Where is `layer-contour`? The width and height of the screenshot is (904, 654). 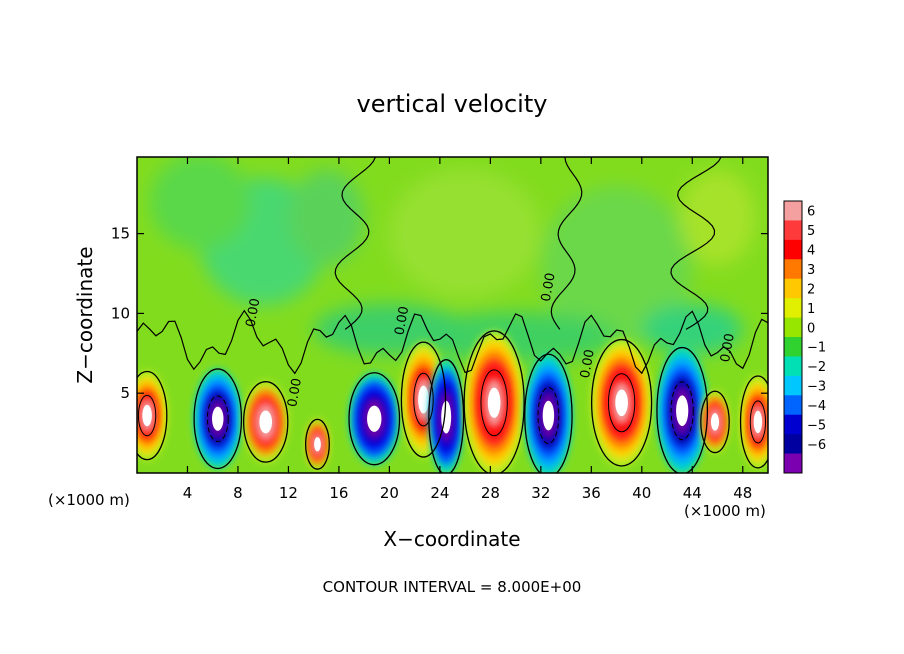 layer-contour is located at coordinates (452, 342).